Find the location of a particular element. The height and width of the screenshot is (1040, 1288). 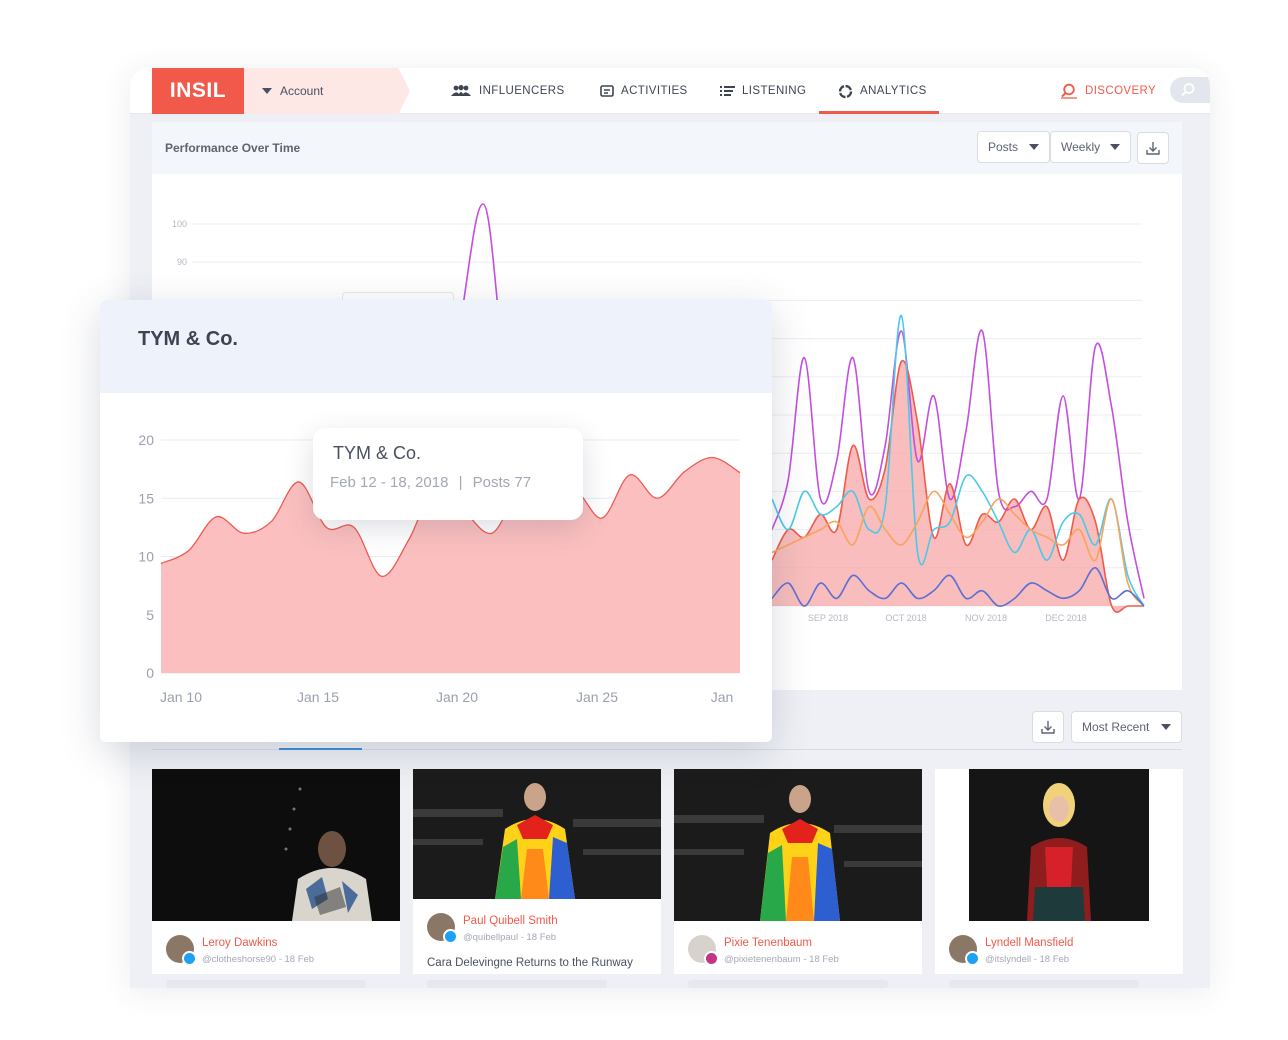

area-series is located at coordinates (958, 486).